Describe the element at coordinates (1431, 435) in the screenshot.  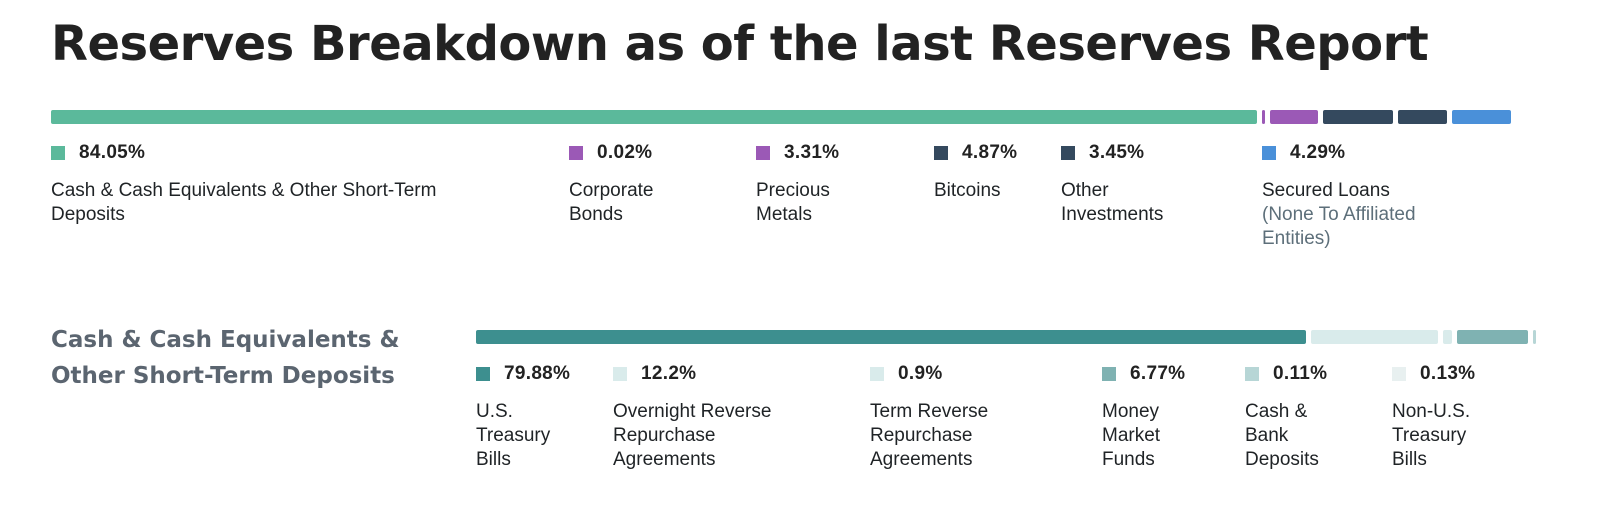
I see `legend-label: Non-U.S. Treasury Bills` at that location.